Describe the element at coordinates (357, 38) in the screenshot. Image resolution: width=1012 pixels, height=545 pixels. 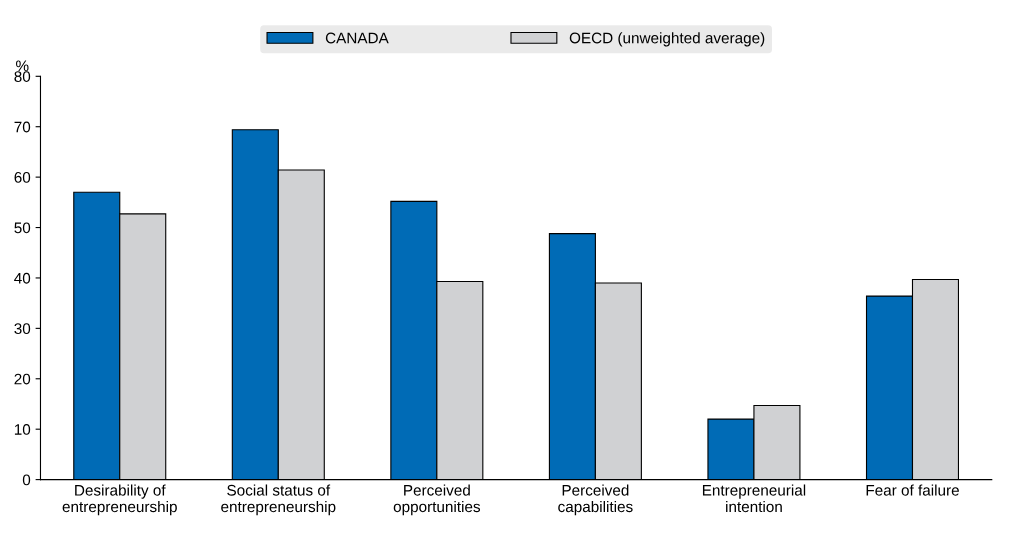
I see `legend-label: CANADA` at that location.